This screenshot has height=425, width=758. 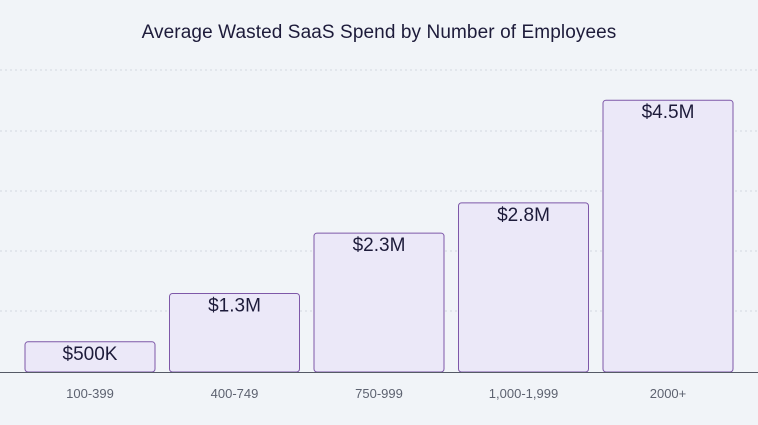 I want to click on value-label: $500K, so click(x=90, y=354).